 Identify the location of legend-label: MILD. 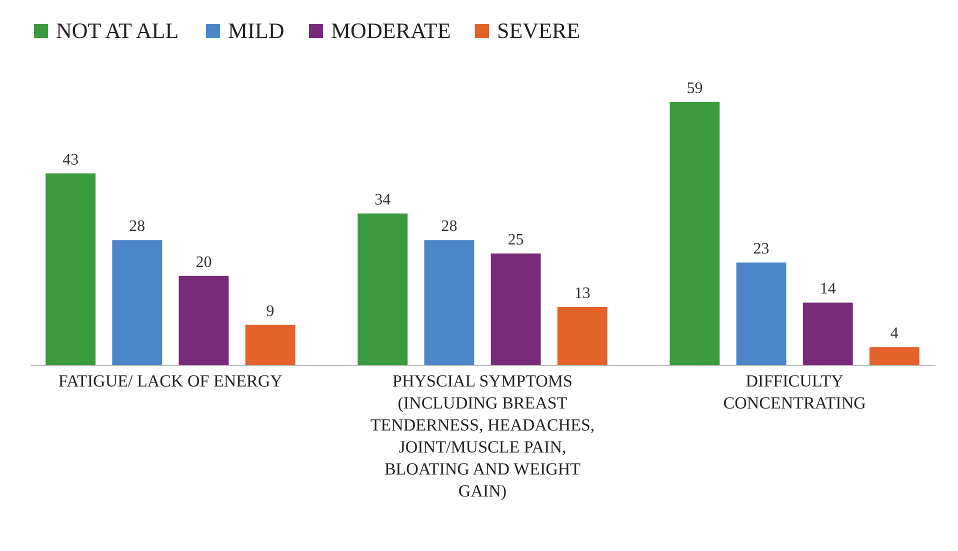
(256, 30).